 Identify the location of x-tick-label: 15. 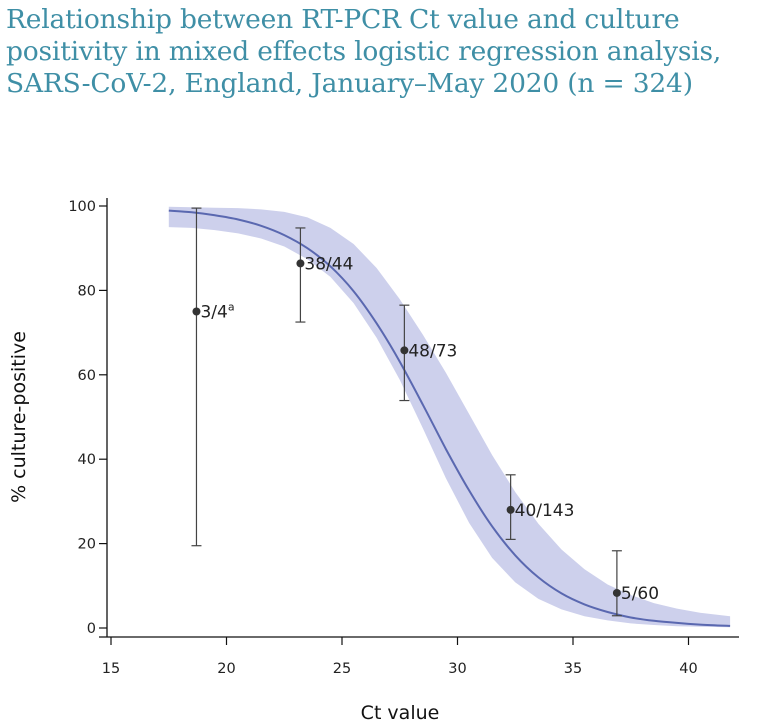
(111, 669).